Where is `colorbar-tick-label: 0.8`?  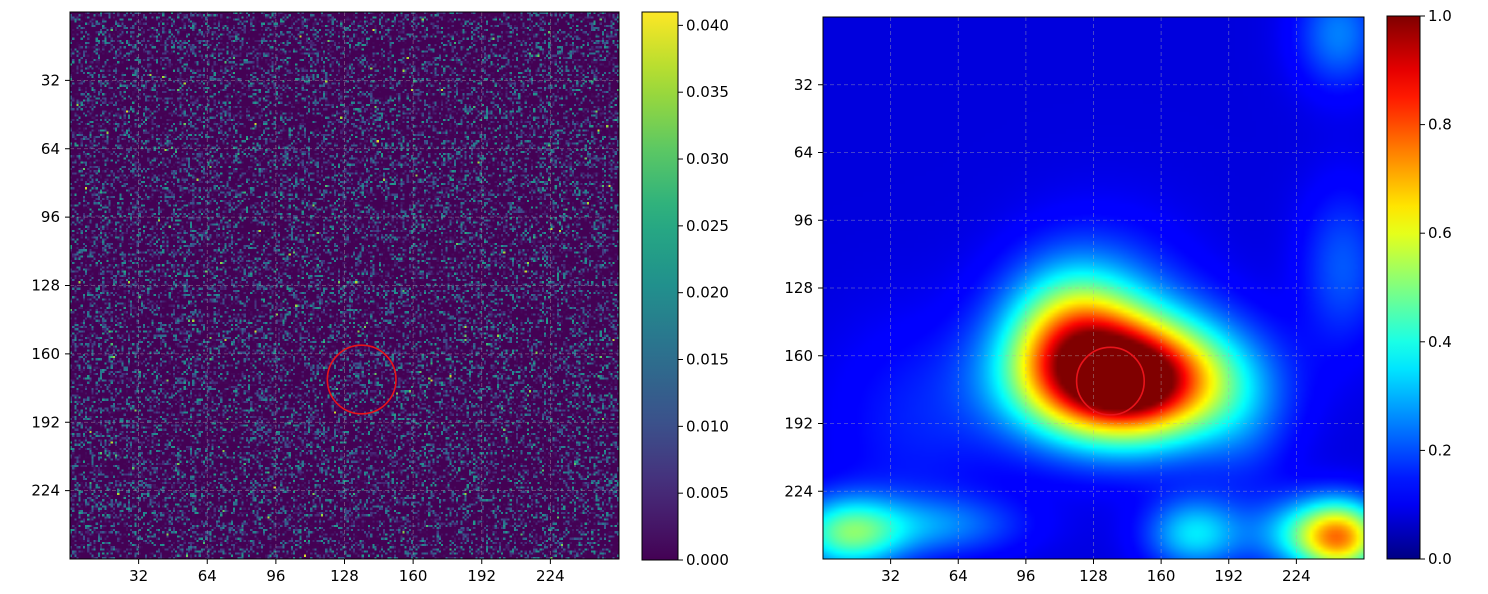
colorbar-tick-label: 0.8 is located at coordinates (1440, 125).